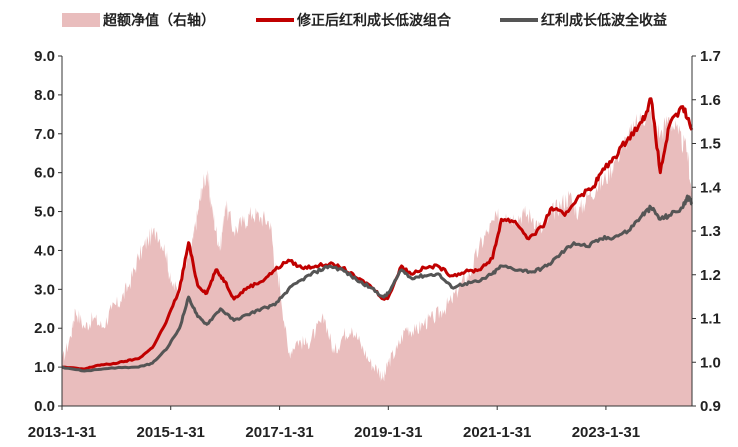 The height and width of the screenshot is (447, 738). Describe the element at coordinates (44, 134) in the screenshot. I see `y-left-tick-label: 7.0` at that location.